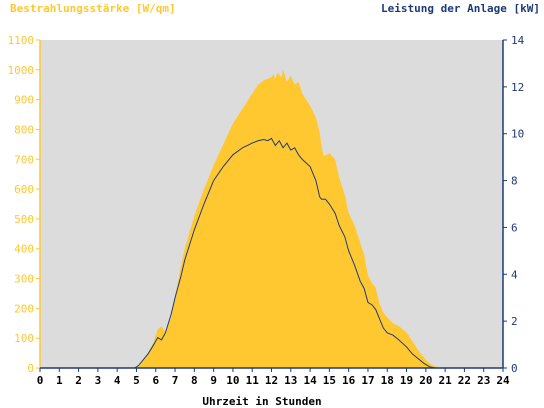  What do you see at coordinates (21, 70) in the screenshot?
I see `left-tick-label: 1000` at bounding box center [21, 70].